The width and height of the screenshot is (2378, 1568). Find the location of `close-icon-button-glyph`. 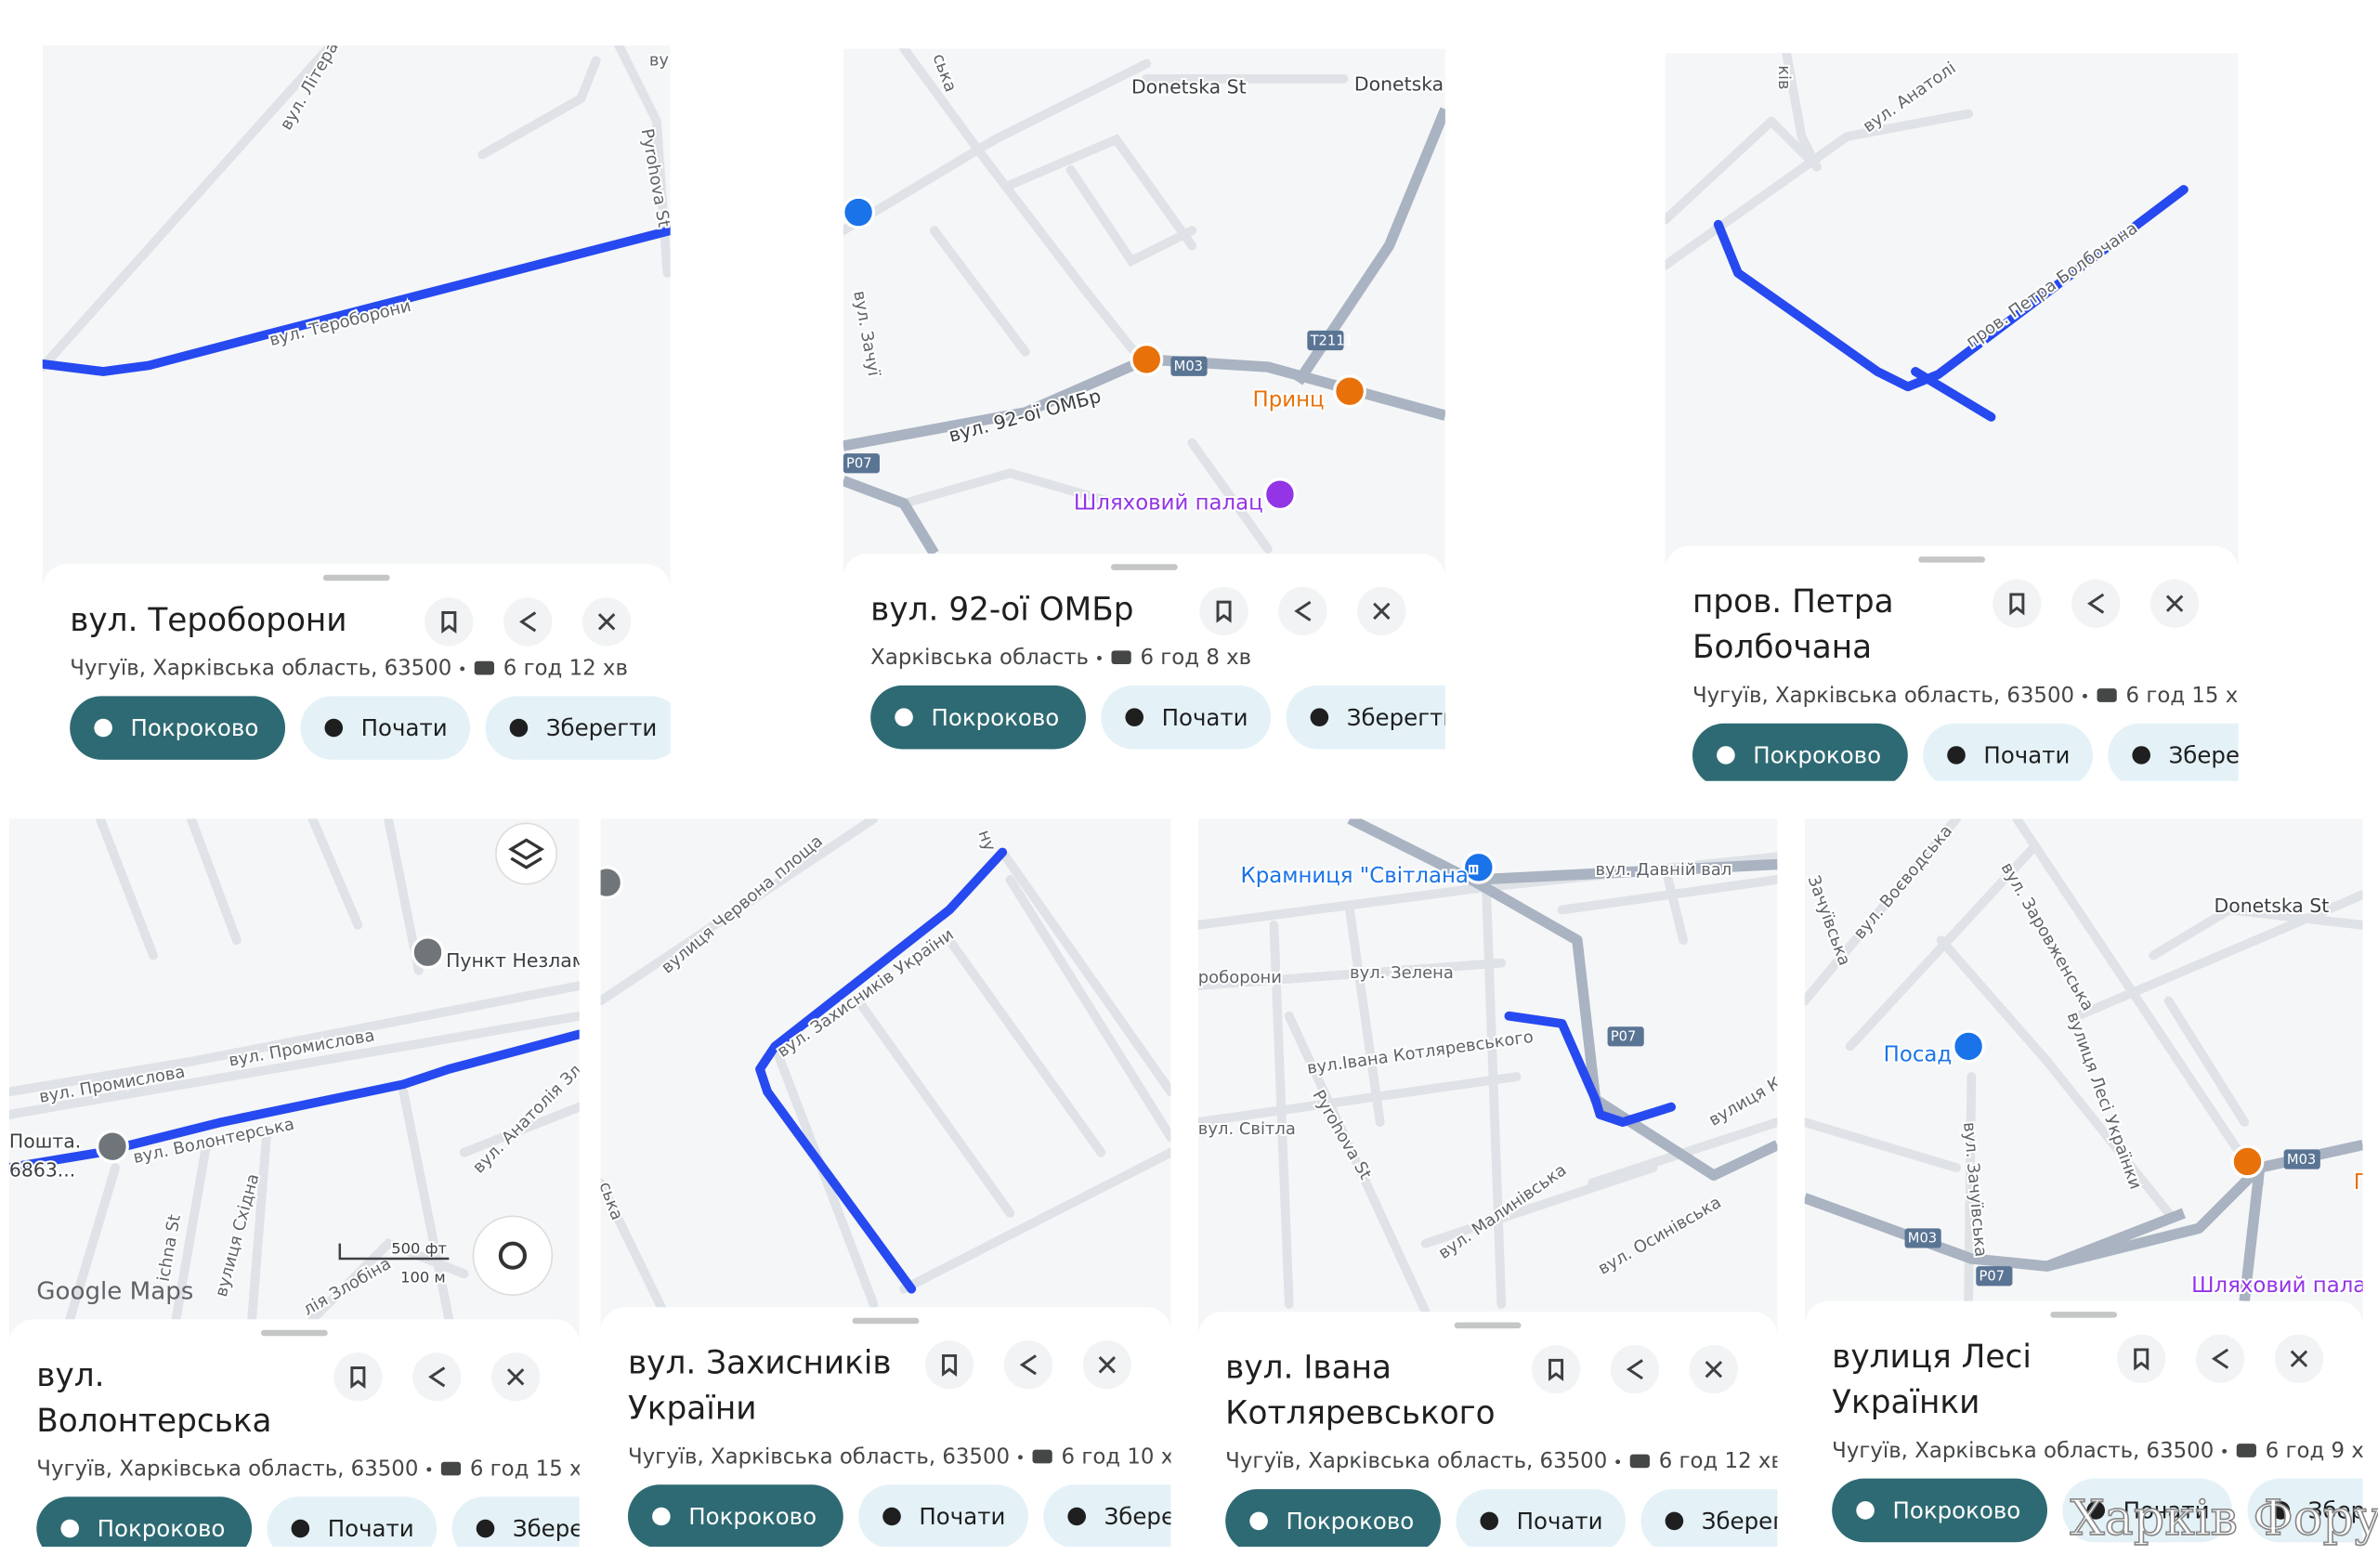

close-icon-button-glyph is located at coordinates (2174, 603).